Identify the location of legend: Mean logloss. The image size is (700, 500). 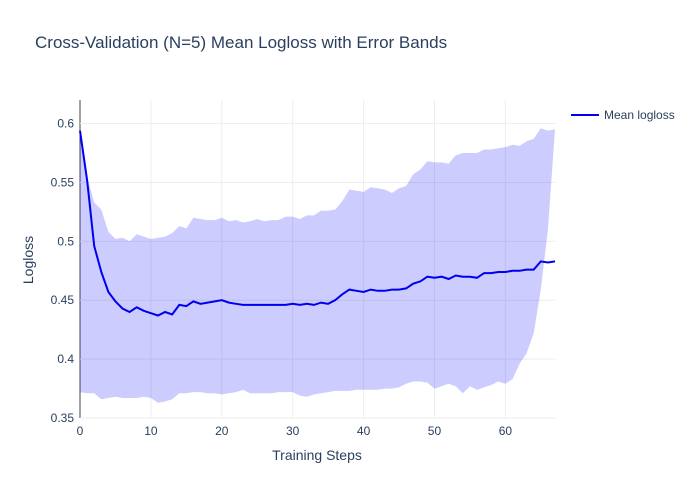
(623, 115).